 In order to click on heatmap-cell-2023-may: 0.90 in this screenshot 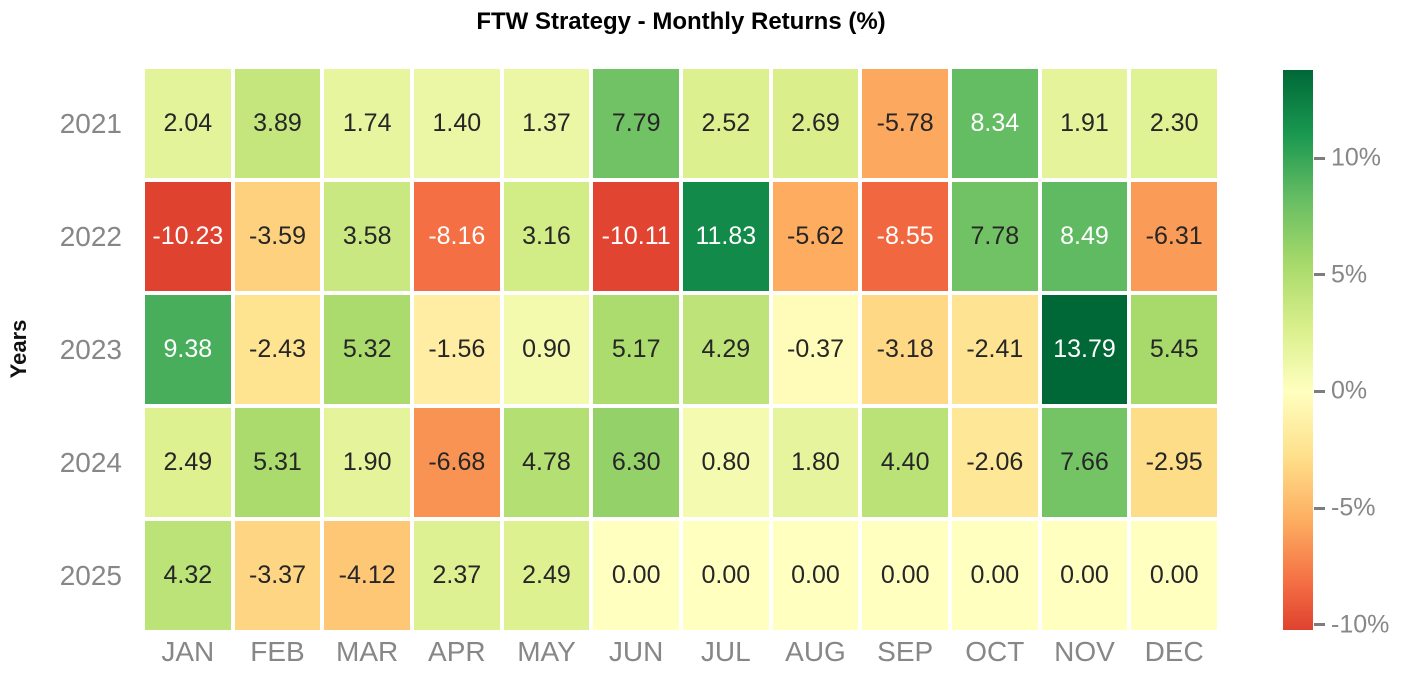, I will do `click(546, 349)`.